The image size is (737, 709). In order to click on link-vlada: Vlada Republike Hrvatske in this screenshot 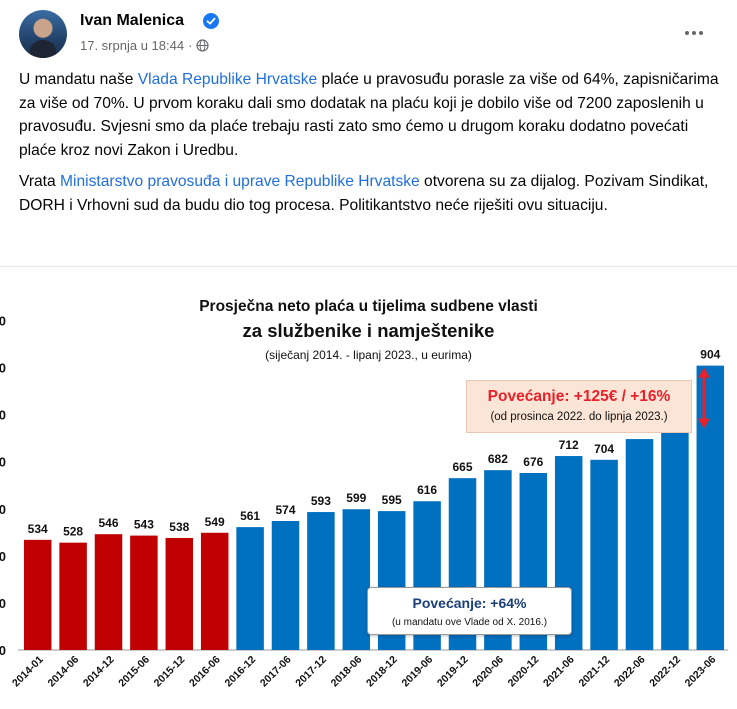, I will do `click(227, 79)`.